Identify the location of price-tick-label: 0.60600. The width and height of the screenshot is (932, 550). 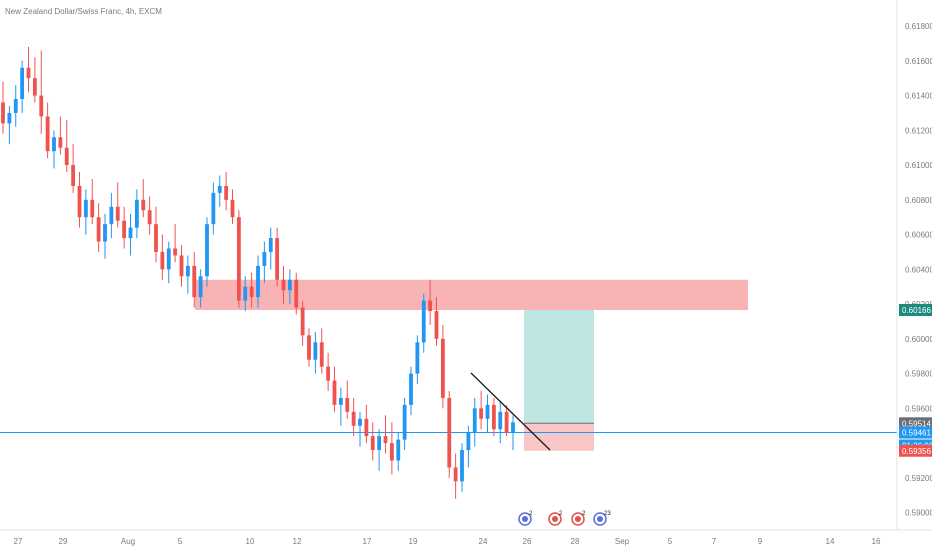
(918, 235).